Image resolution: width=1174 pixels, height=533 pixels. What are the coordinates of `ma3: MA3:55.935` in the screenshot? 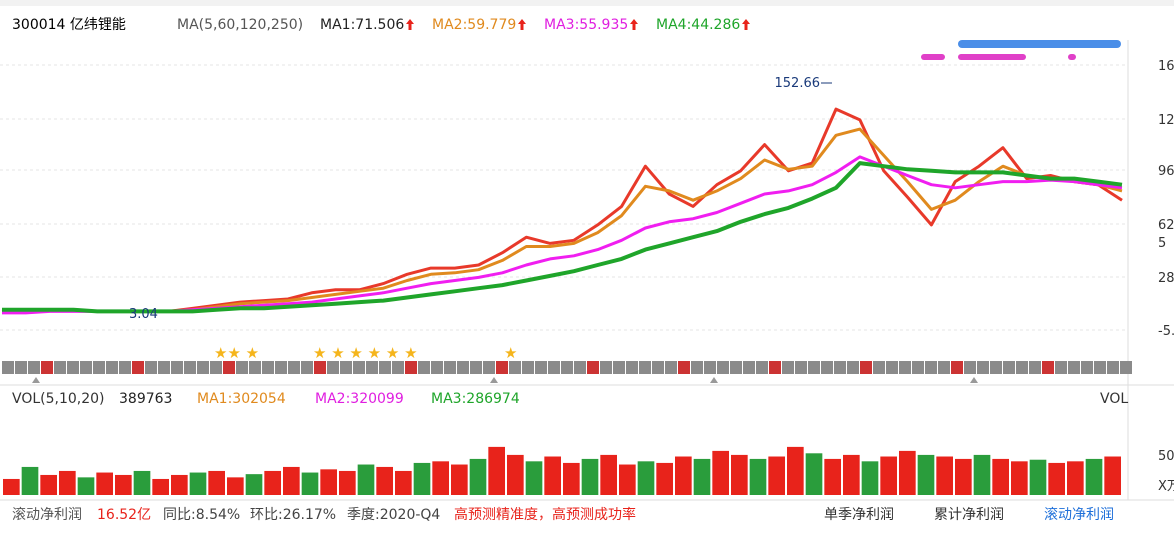 It's located at (586, 25).